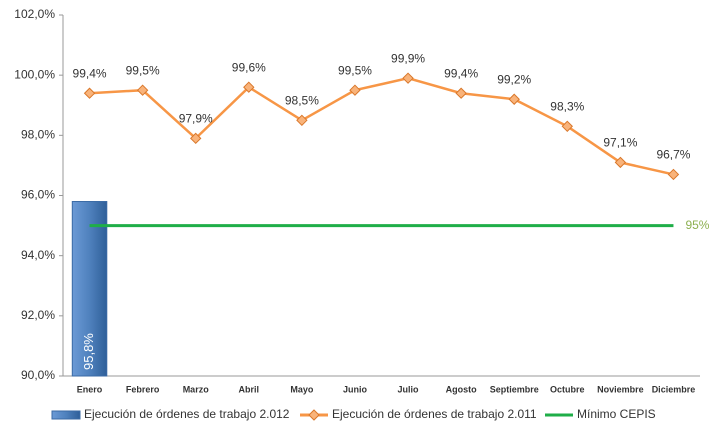 This screenshot has height=437, width=713. Describe the element at coordinates (514, 389) in the screenshot. I see `x-tick-label: Septiembre` at that location.